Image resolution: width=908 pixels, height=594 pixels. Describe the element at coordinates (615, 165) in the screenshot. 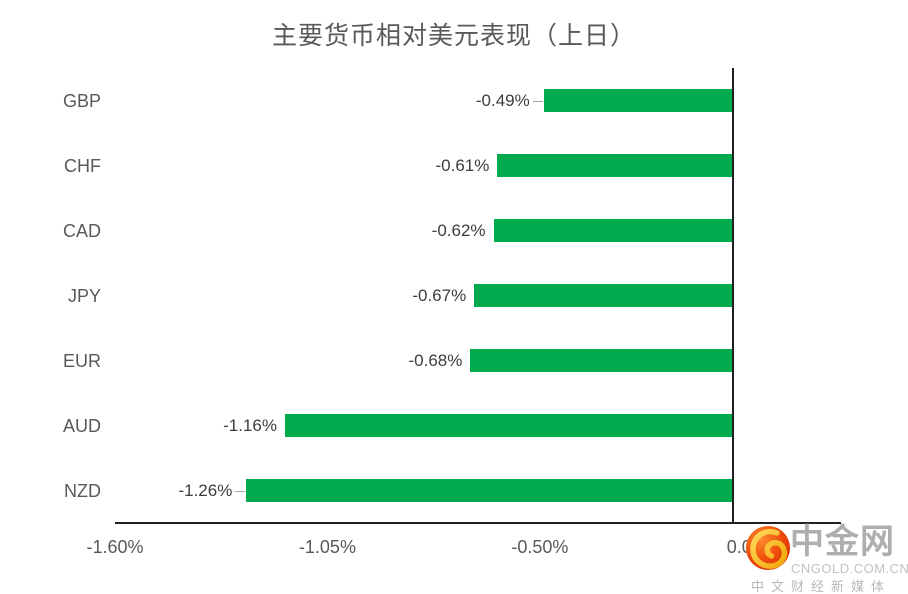

I see `bar-chf` at that location.